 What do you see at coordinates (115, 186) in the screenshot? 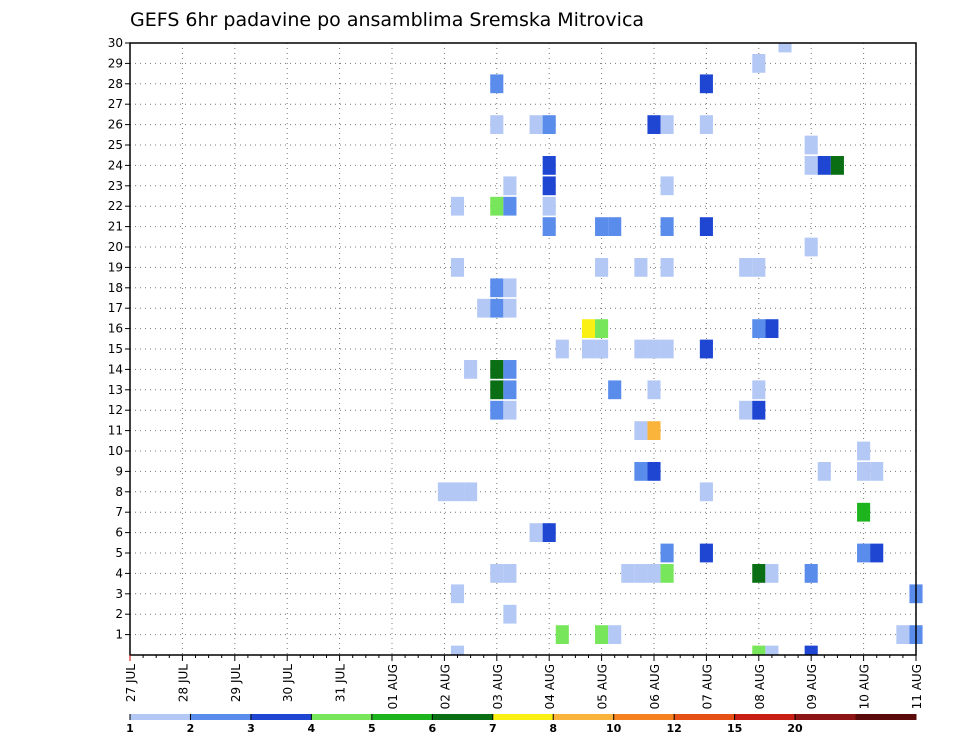
I see `y-tick-label: 23` at bounding box center [115, 186].